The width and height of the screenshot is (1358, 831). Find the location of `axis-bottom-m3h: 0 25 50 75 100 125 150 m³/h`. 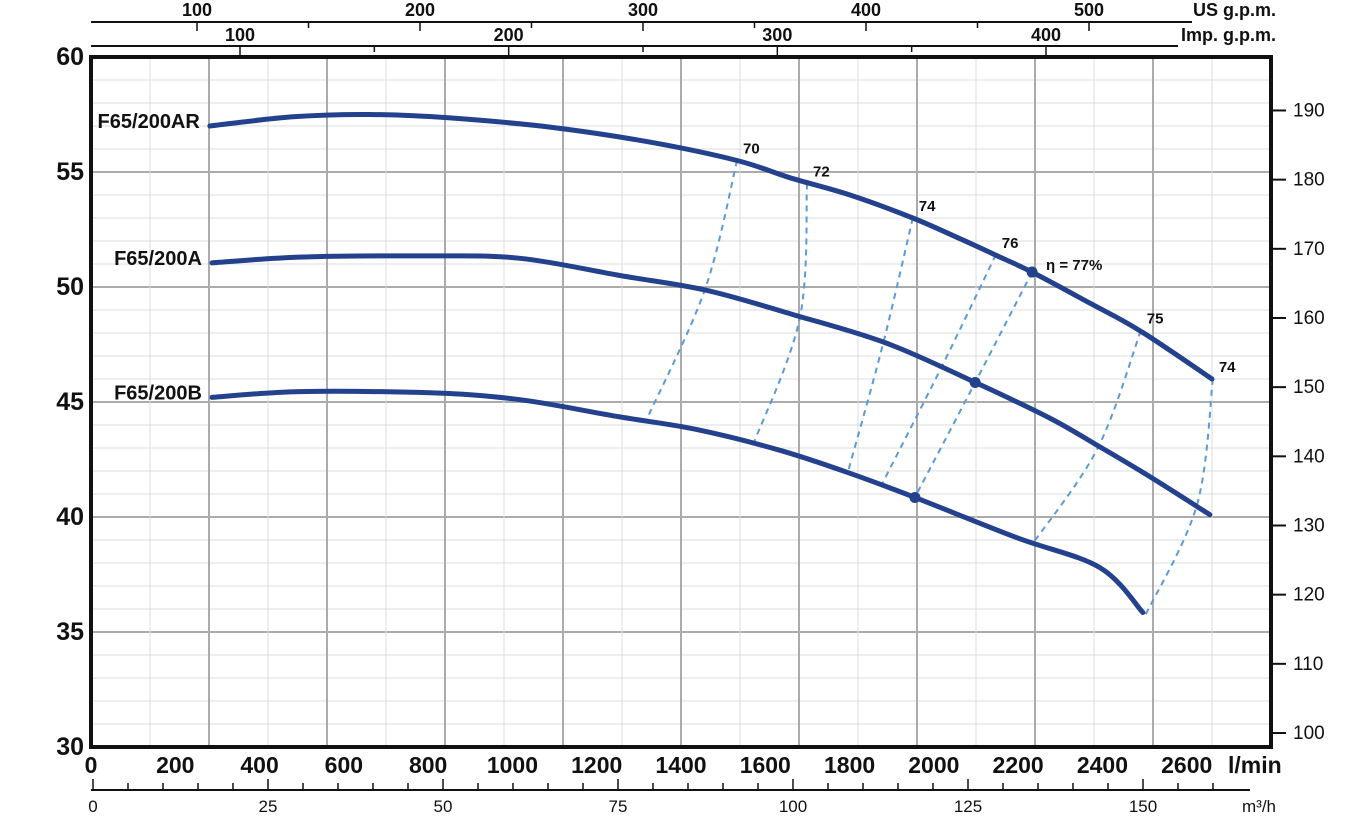

axis-bottom-m3h: 0 25 50 75 100 125 150 m³/h is located at coordinates (682, 797).